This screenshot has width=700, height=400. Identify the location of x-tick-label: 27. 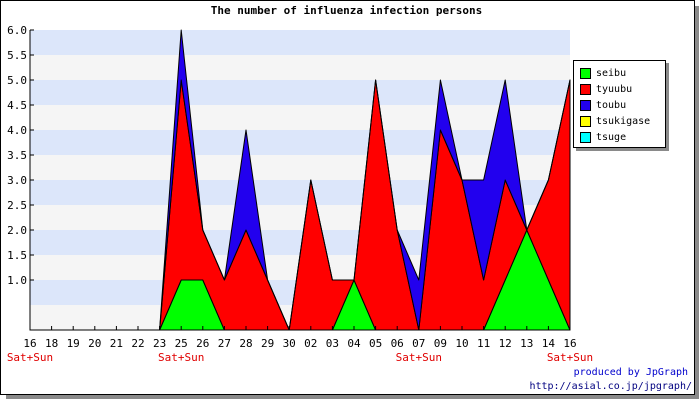
(224, 343).